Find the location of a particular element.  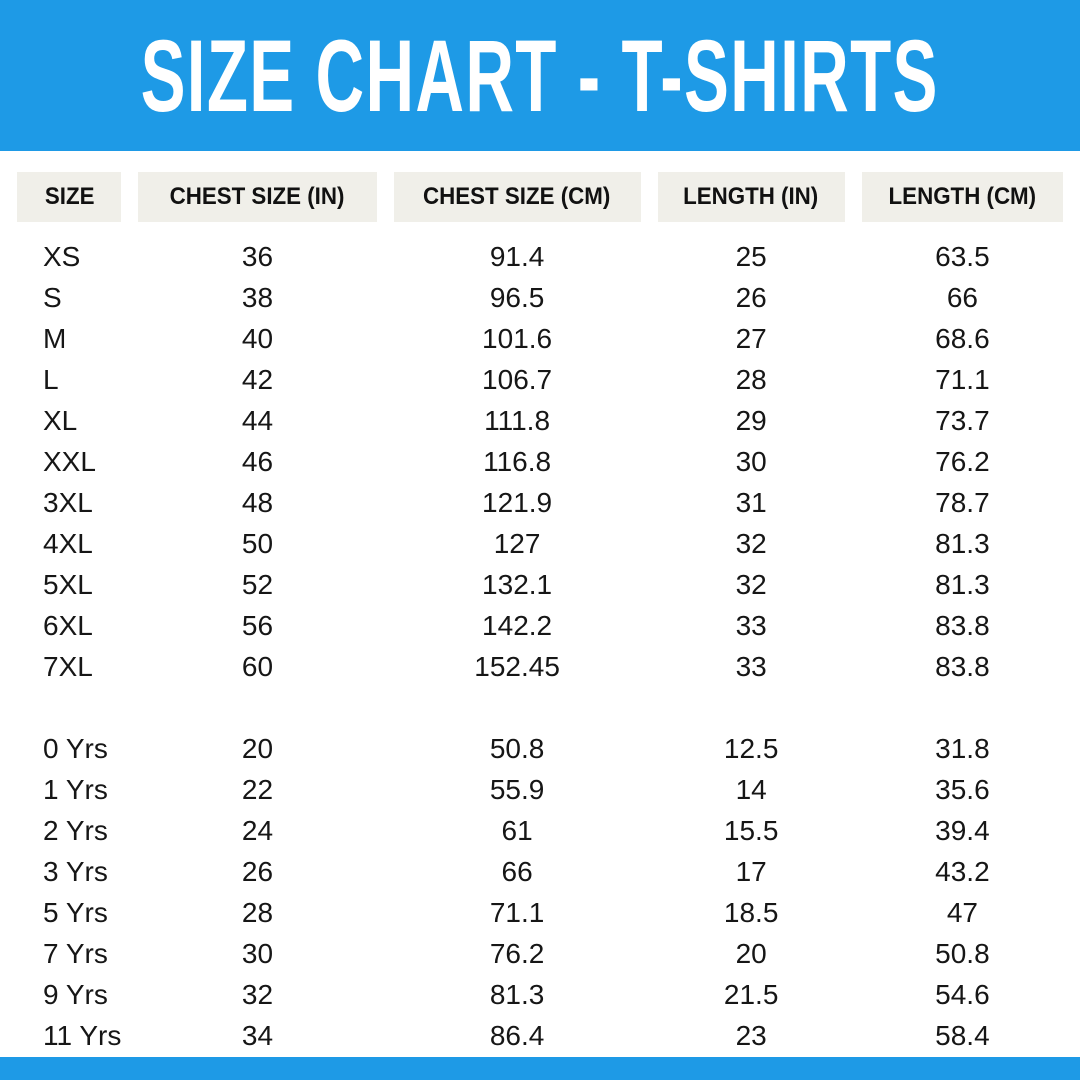

value-cell: 27 is located at coordinates (751, 338).